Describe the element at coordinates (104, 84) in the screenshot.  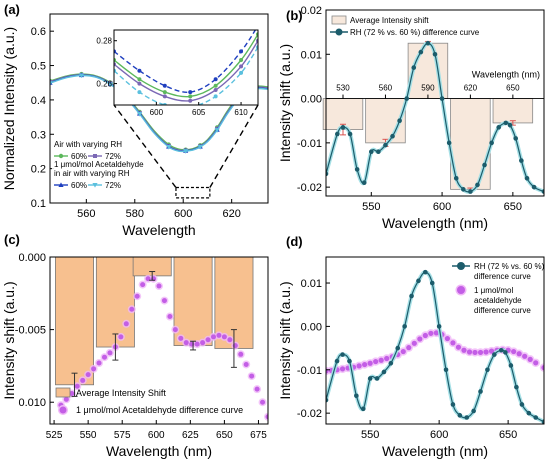
I see `inset-y-tick-label: 0.26` at that location.